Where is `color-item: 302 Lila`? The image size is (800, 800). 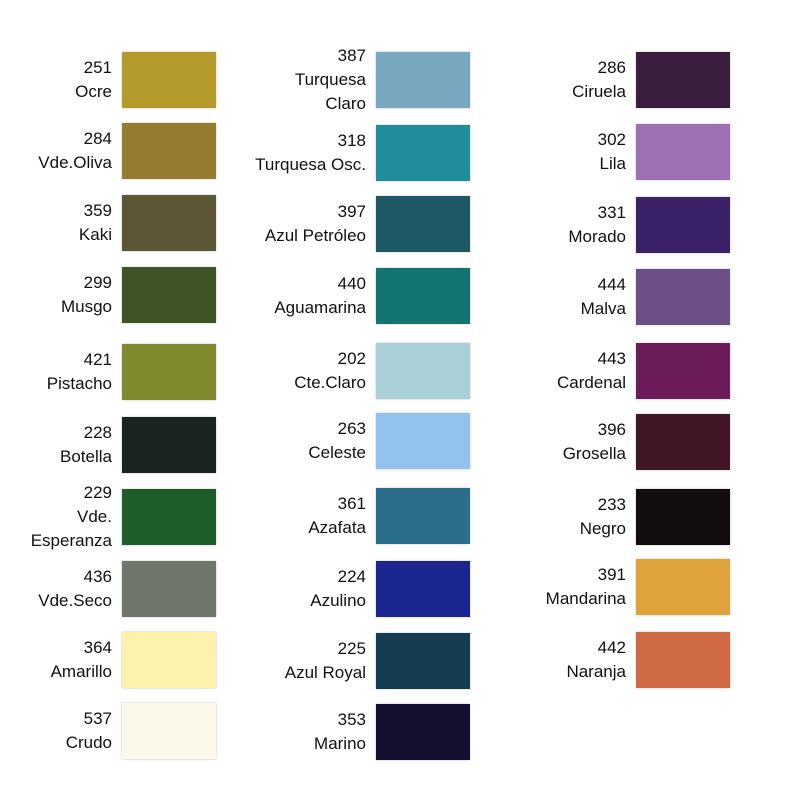
color-item: 302 Lila is located at coordinates (583, 152).